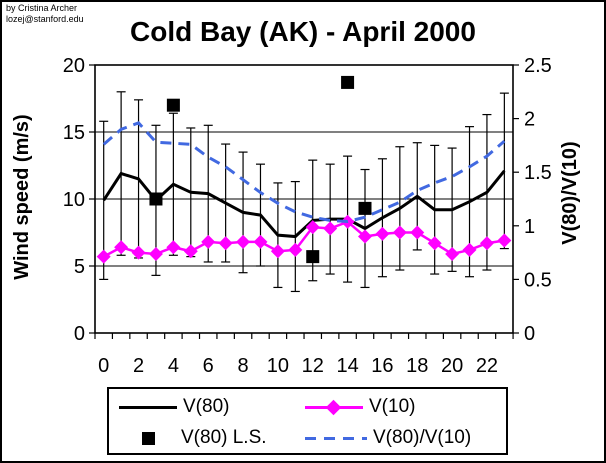 This screenshot has width=606, height=463. What do you see at coordinates (313, 366) in the screenshot?
I see `x-tick-label: 12` at bounding box center [313, 366].